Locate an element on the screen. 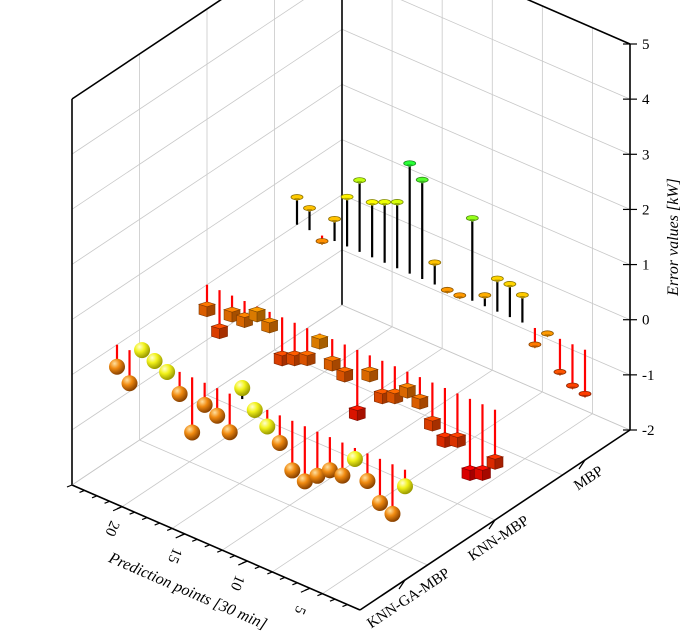 The image size is (685, 641). x-tick-label: 5 is located at coordinates (300, 609).